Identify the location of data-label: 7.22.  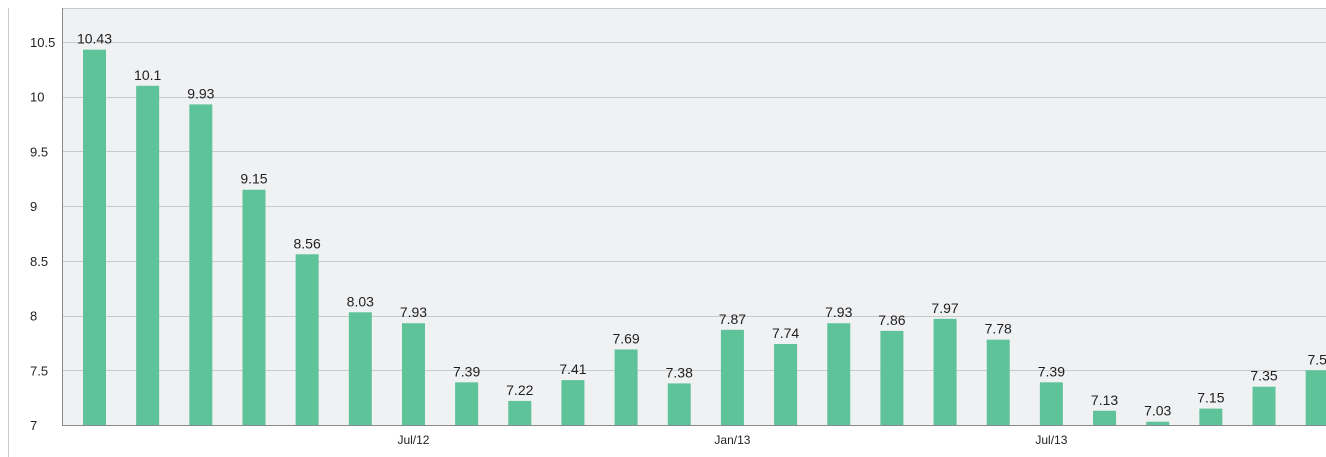
(519, 390).